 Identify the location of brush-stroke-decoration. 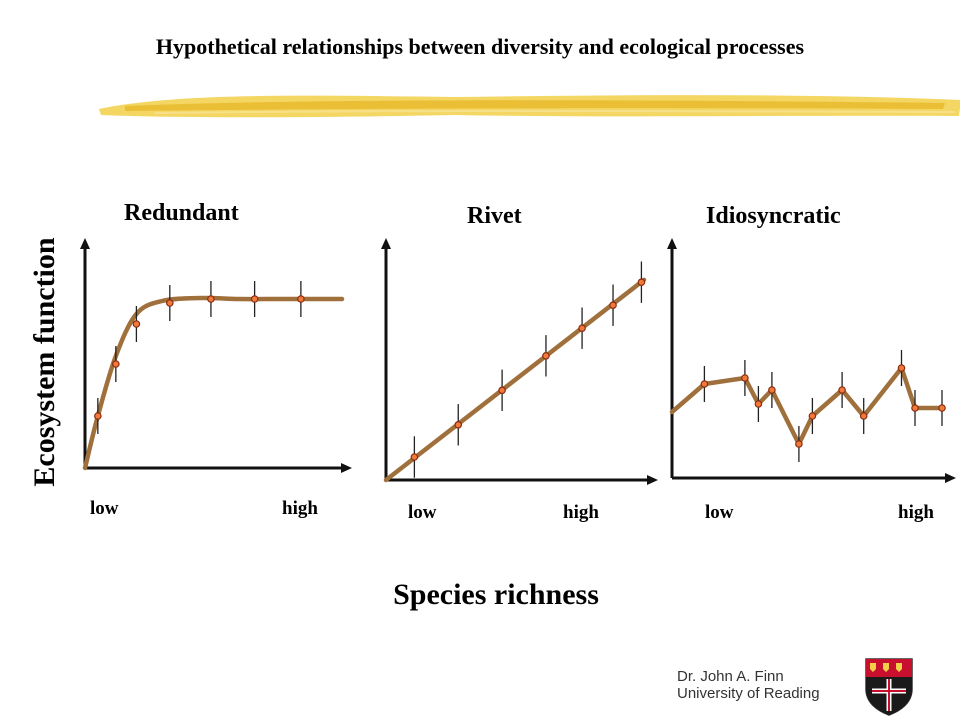
(529, 106).